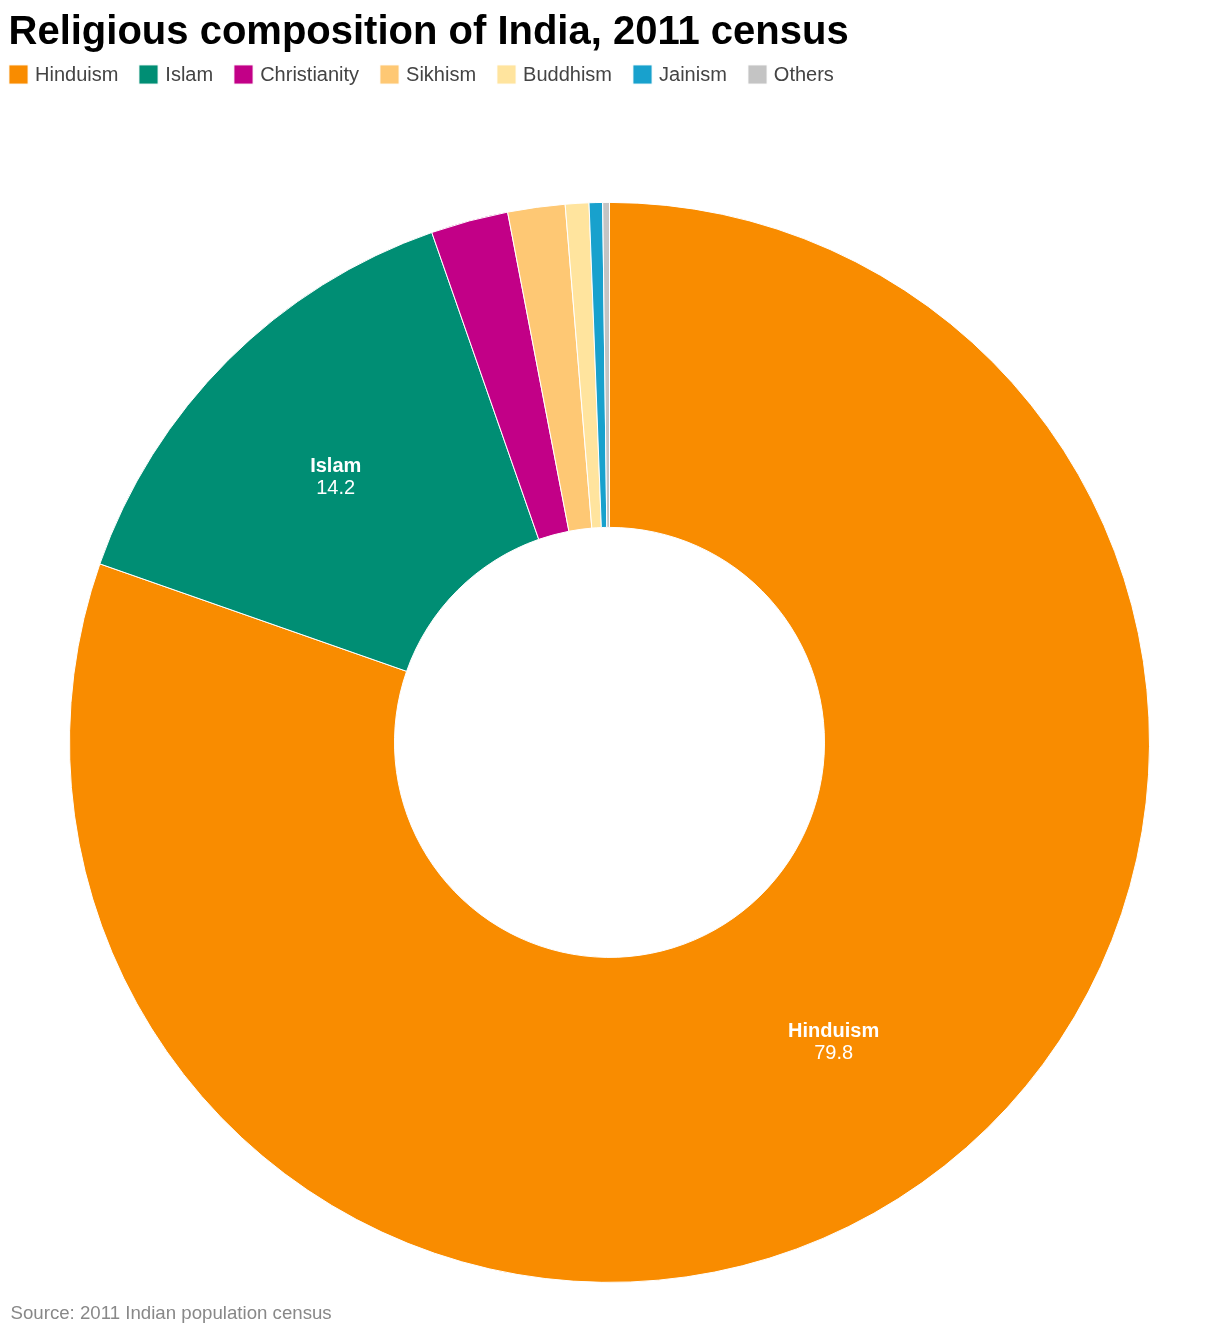 This screenshot has height=1332, width=1220. What do you see at coordinates (171, 1312) in the screenshot?
I see `source-note: Source: 2011 Indian population census` at bounding box center [171, 1312].